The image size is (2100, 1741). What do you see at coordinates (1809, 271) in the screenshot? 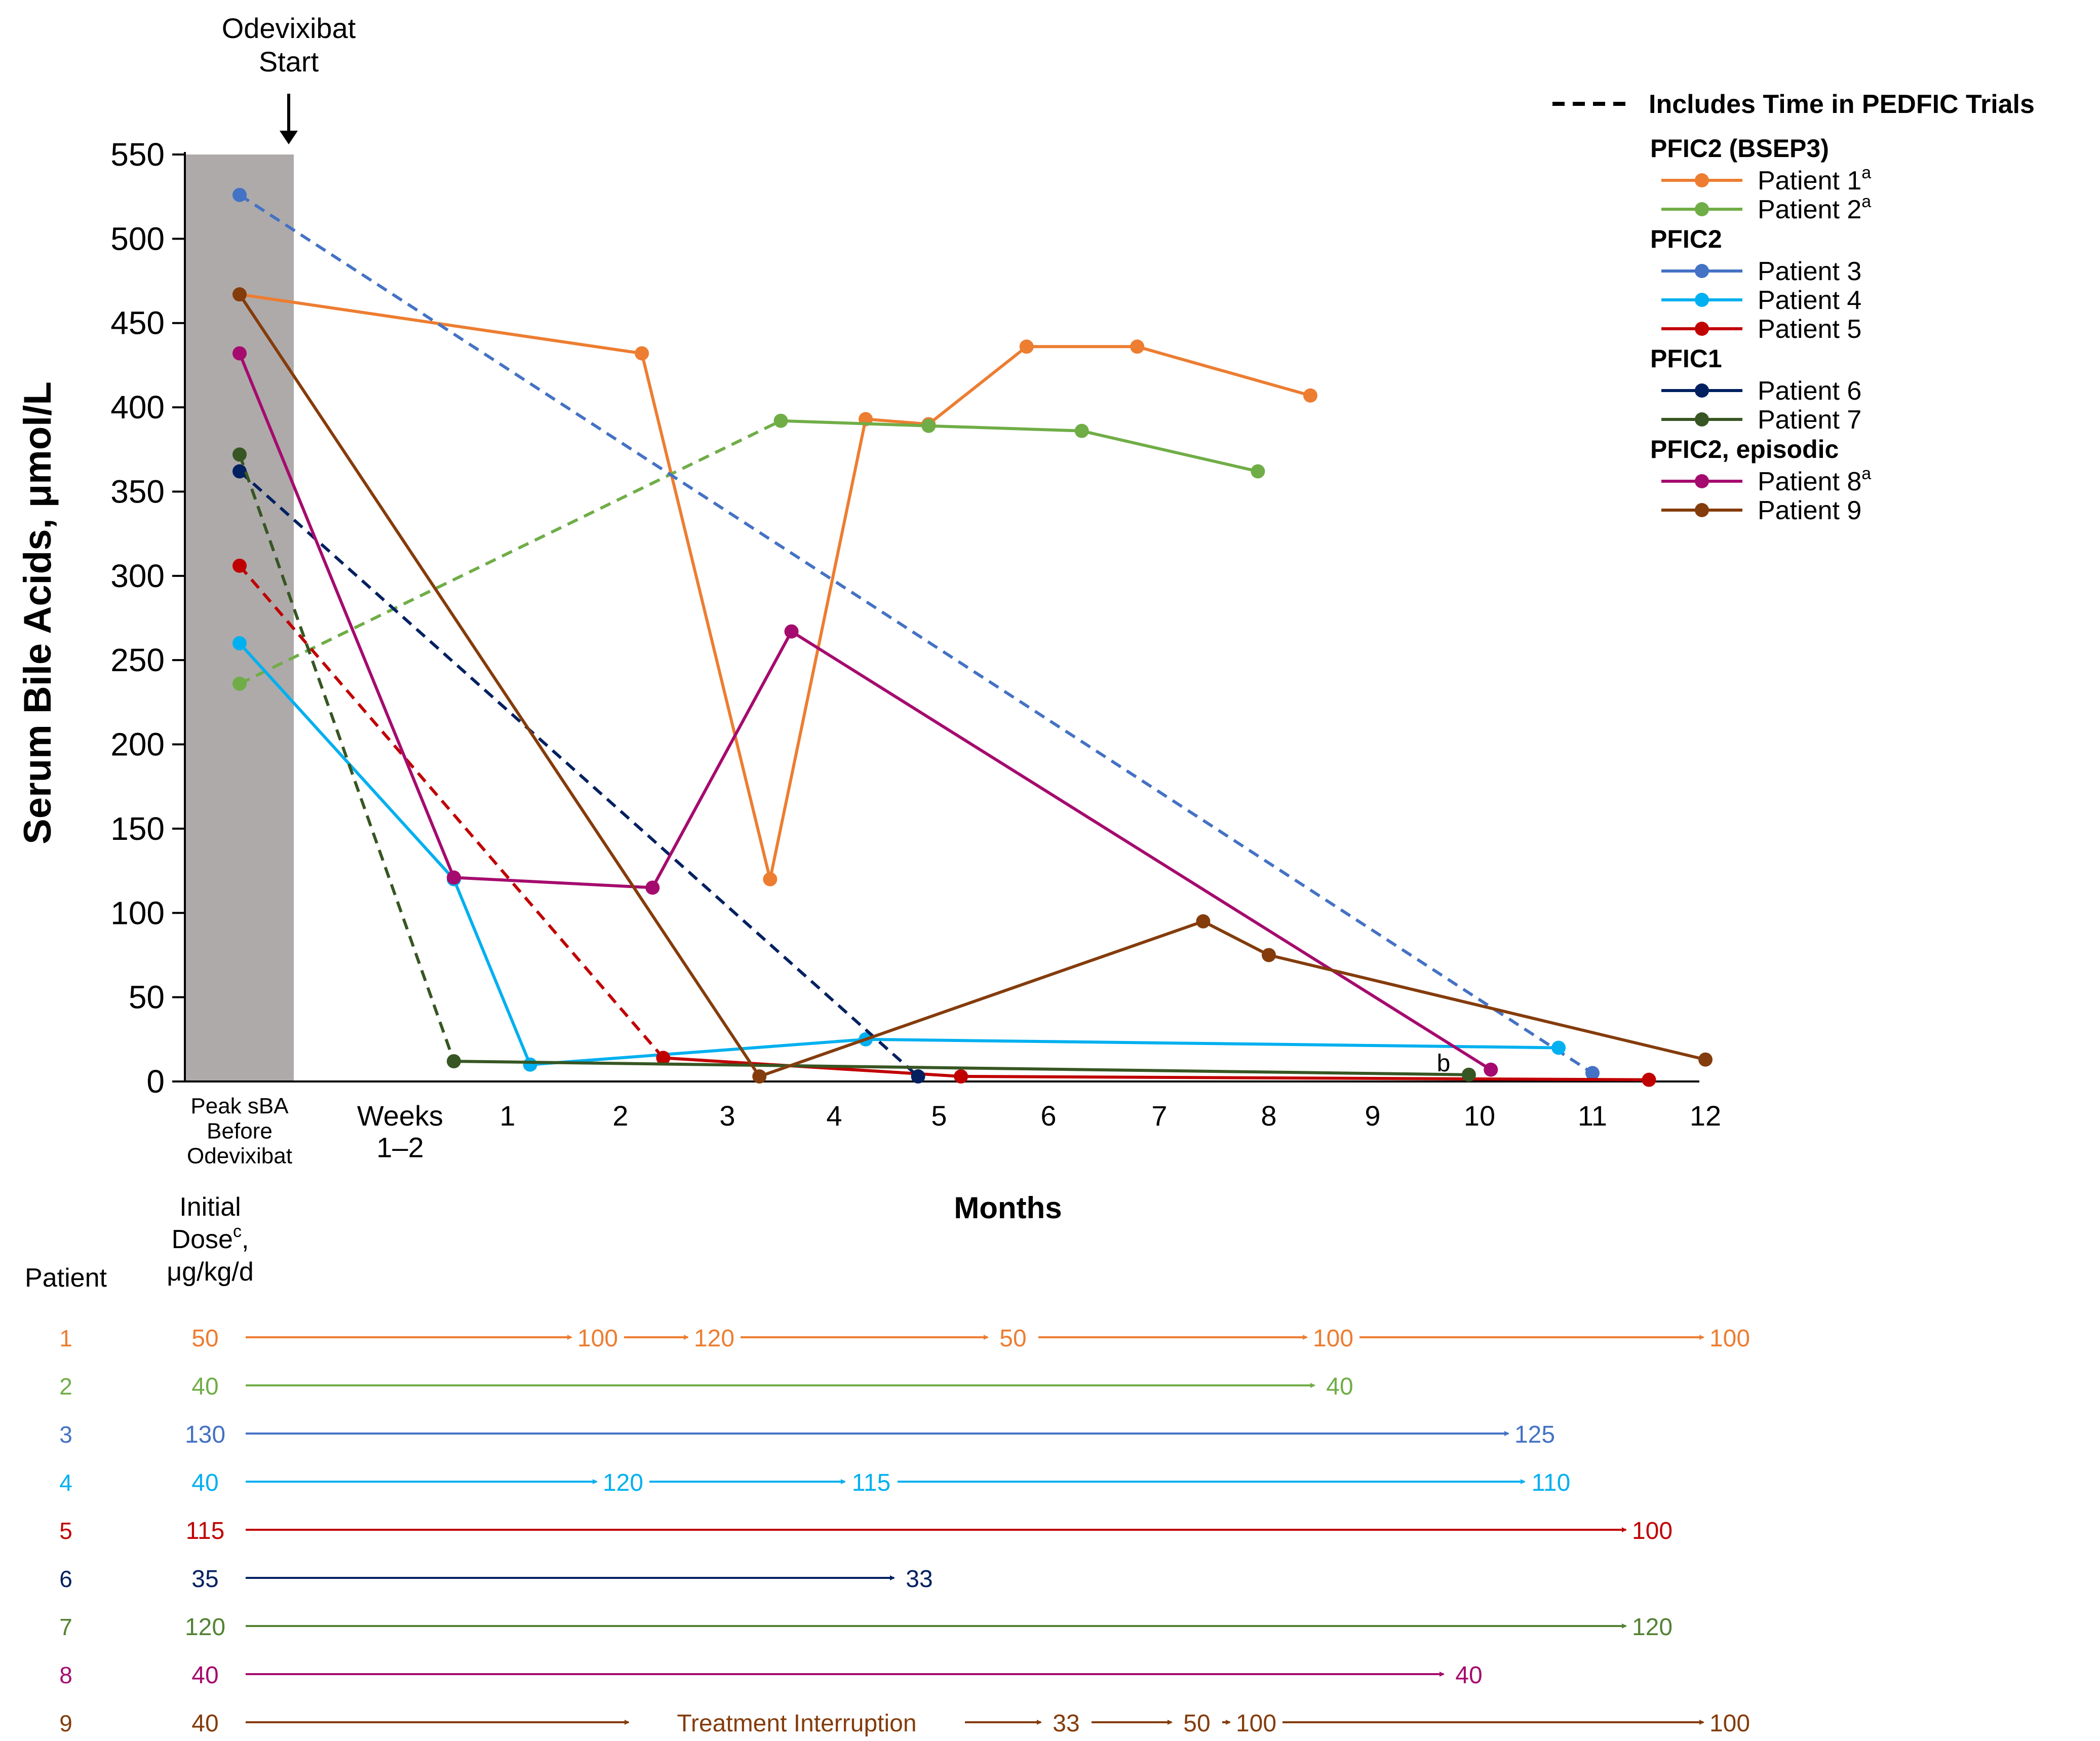
I see `legend-entry: Patient 3` at bounding box center [1809, 271].